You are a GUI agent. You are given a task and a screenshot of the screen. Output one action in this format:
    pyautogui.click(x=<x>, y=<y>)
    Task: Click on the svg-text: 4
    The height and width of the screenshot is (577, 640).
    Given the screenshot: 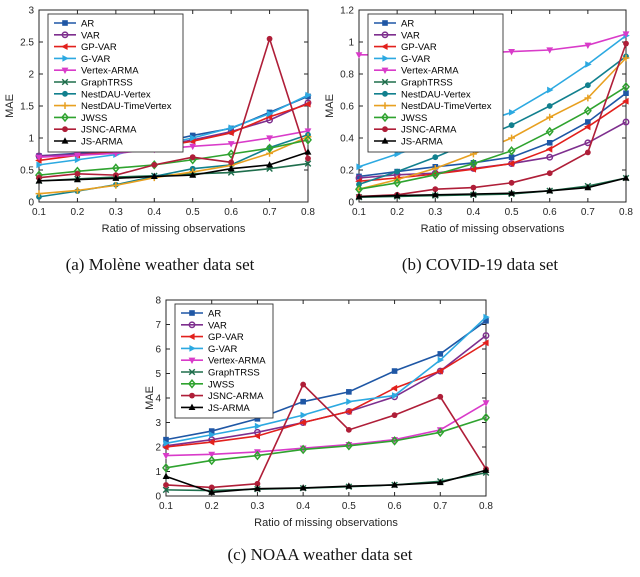 What is the action you would take?
    pyautogui.click(x=158, y=399)
    